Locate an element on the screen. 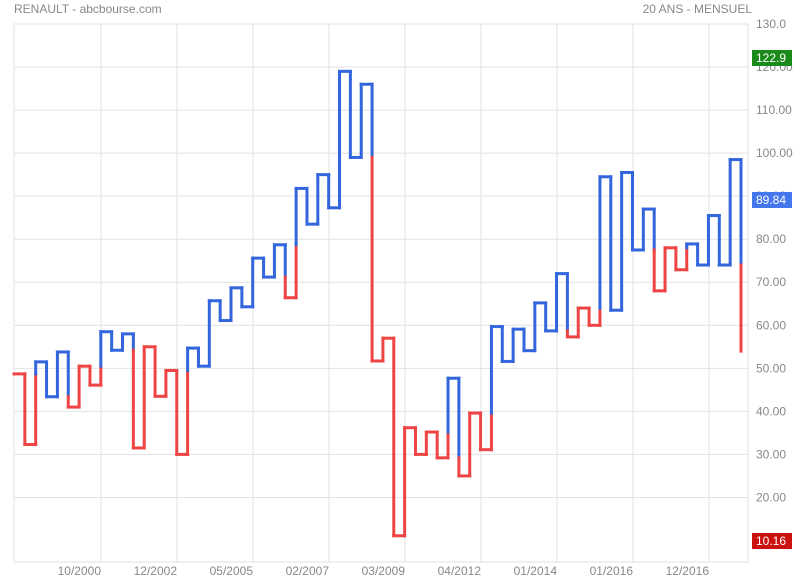  x-tick-label: 01/2016 is located at coordinates (612, 571).